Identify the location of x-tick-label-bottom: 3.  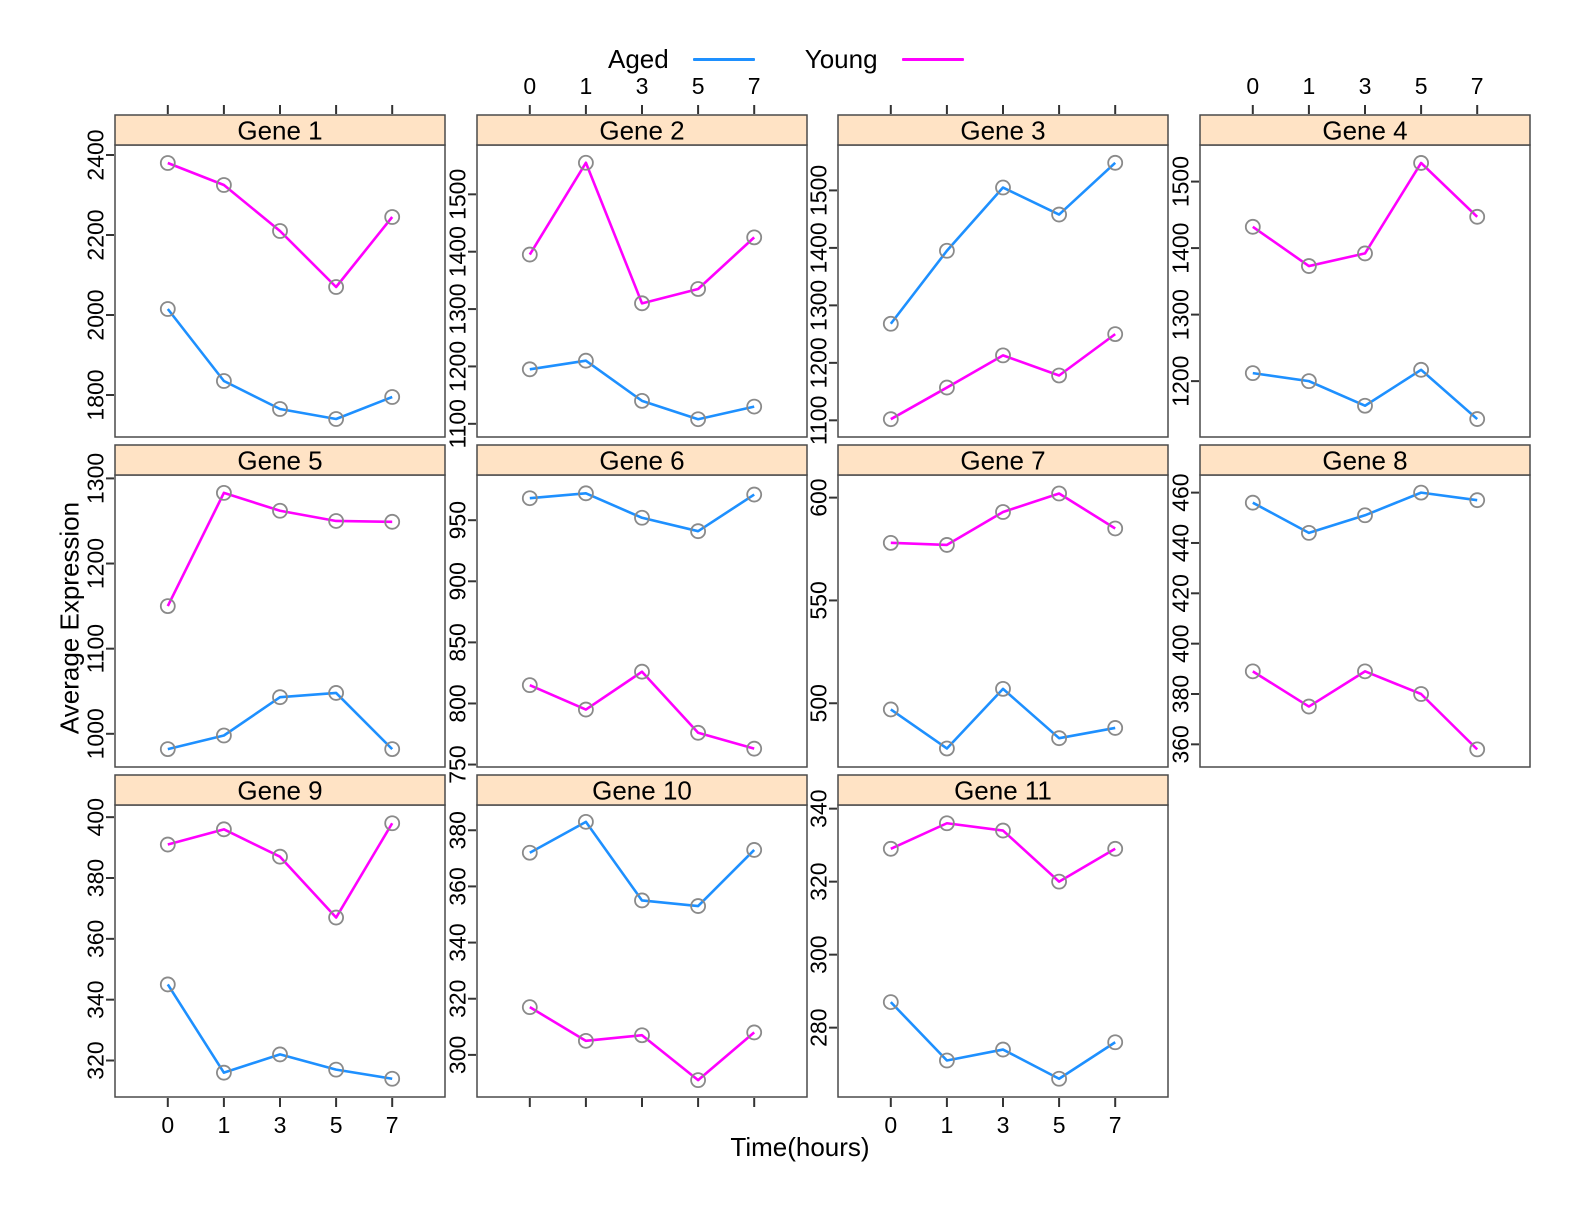
(280, 1125).